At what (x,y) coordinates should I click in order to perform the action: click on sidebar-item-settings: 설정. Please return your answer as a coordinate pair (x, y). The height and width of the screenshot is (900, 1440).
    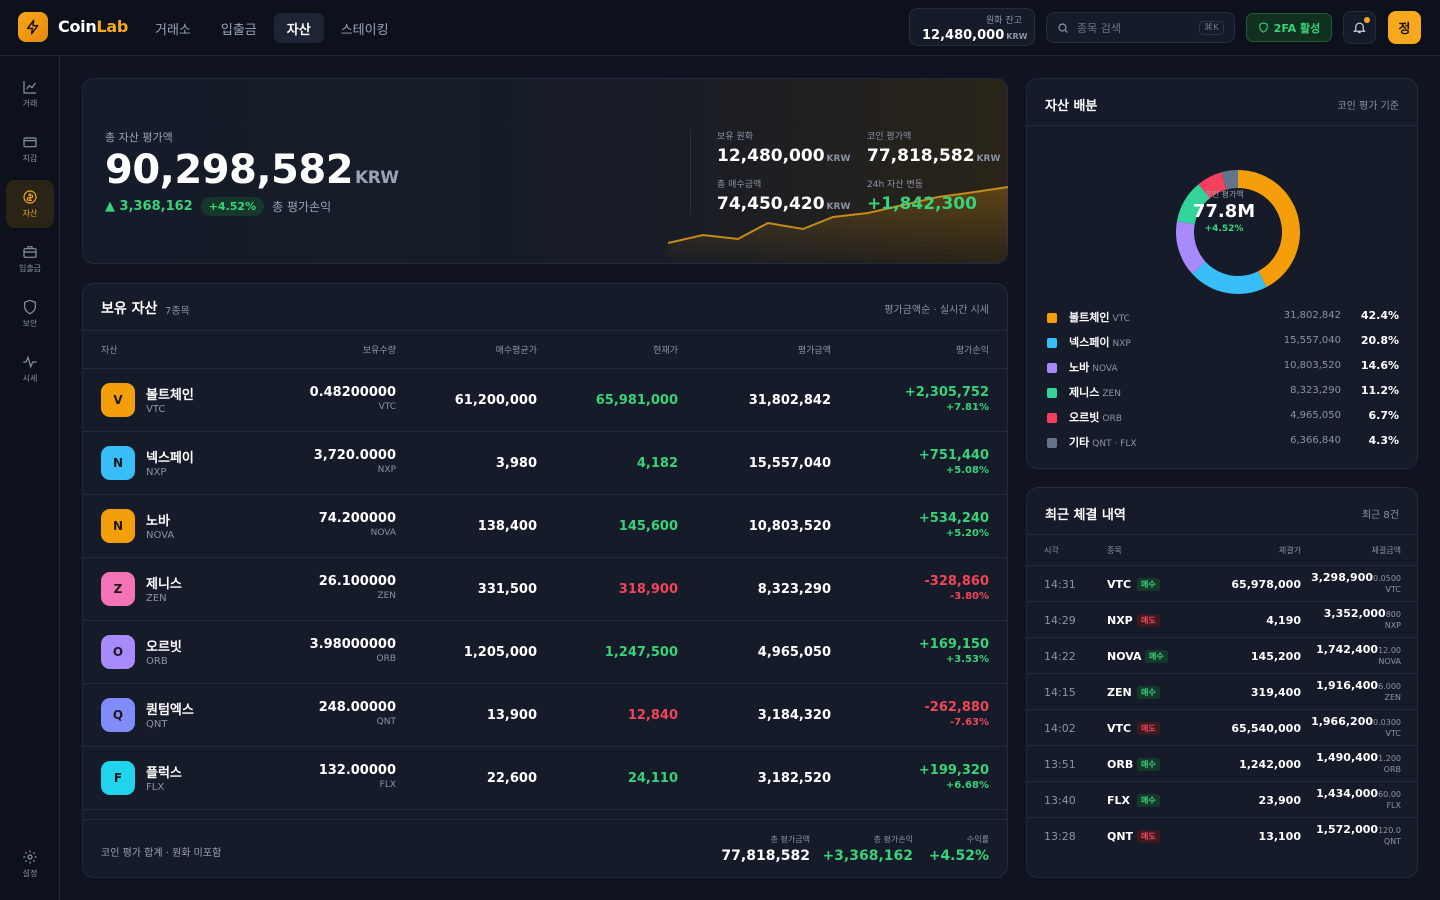
    Looking at the image, I should click on (30, 864).